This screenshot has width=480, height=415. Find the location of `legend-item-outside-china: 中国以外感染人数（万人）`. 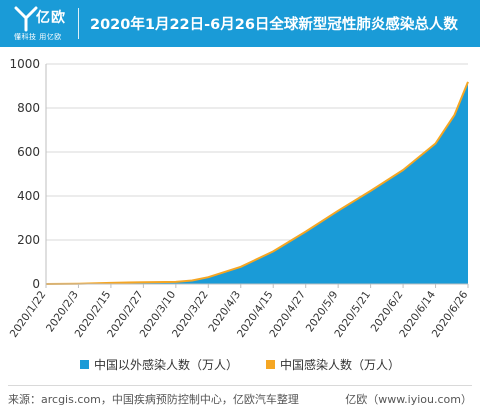

legend-item-outside-china: 中国以外感染人数（万人） is located at coordinates (158, 364).